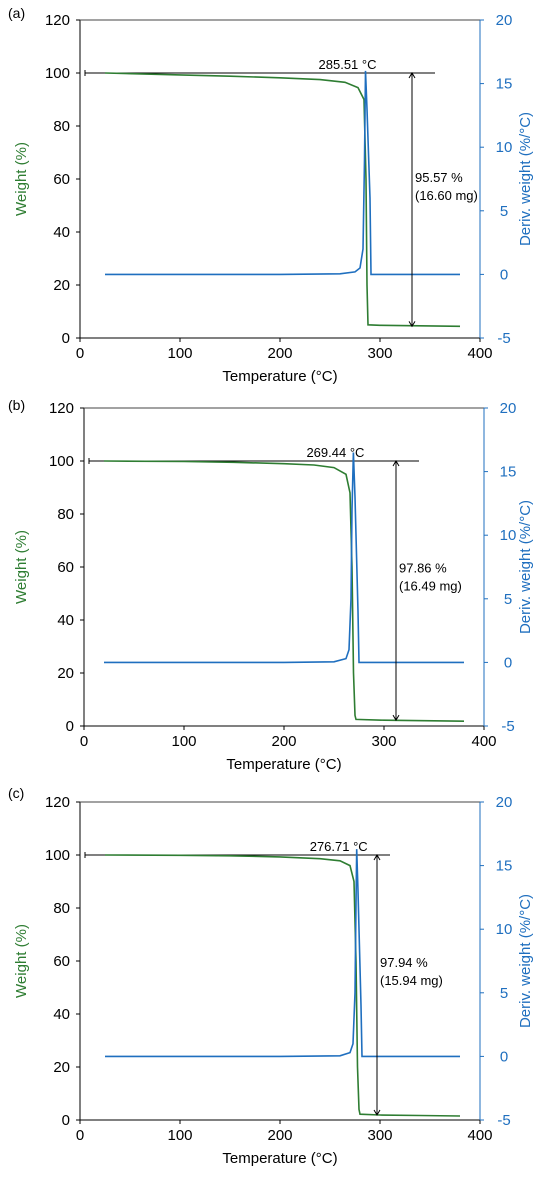 This screenshot has width=550, height=1184. I want to click on peak-temperature-label: 276.71 °C, so click(339, 846).